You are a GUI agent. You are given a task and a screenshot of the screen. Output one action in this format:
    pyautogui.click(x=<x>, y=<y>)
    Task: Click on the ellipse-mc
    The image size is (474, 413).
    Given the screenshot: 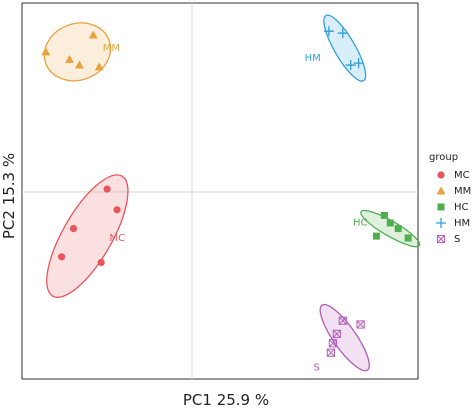 What is the action you would take?
    pyautogui.click(x=87, y=236)
    